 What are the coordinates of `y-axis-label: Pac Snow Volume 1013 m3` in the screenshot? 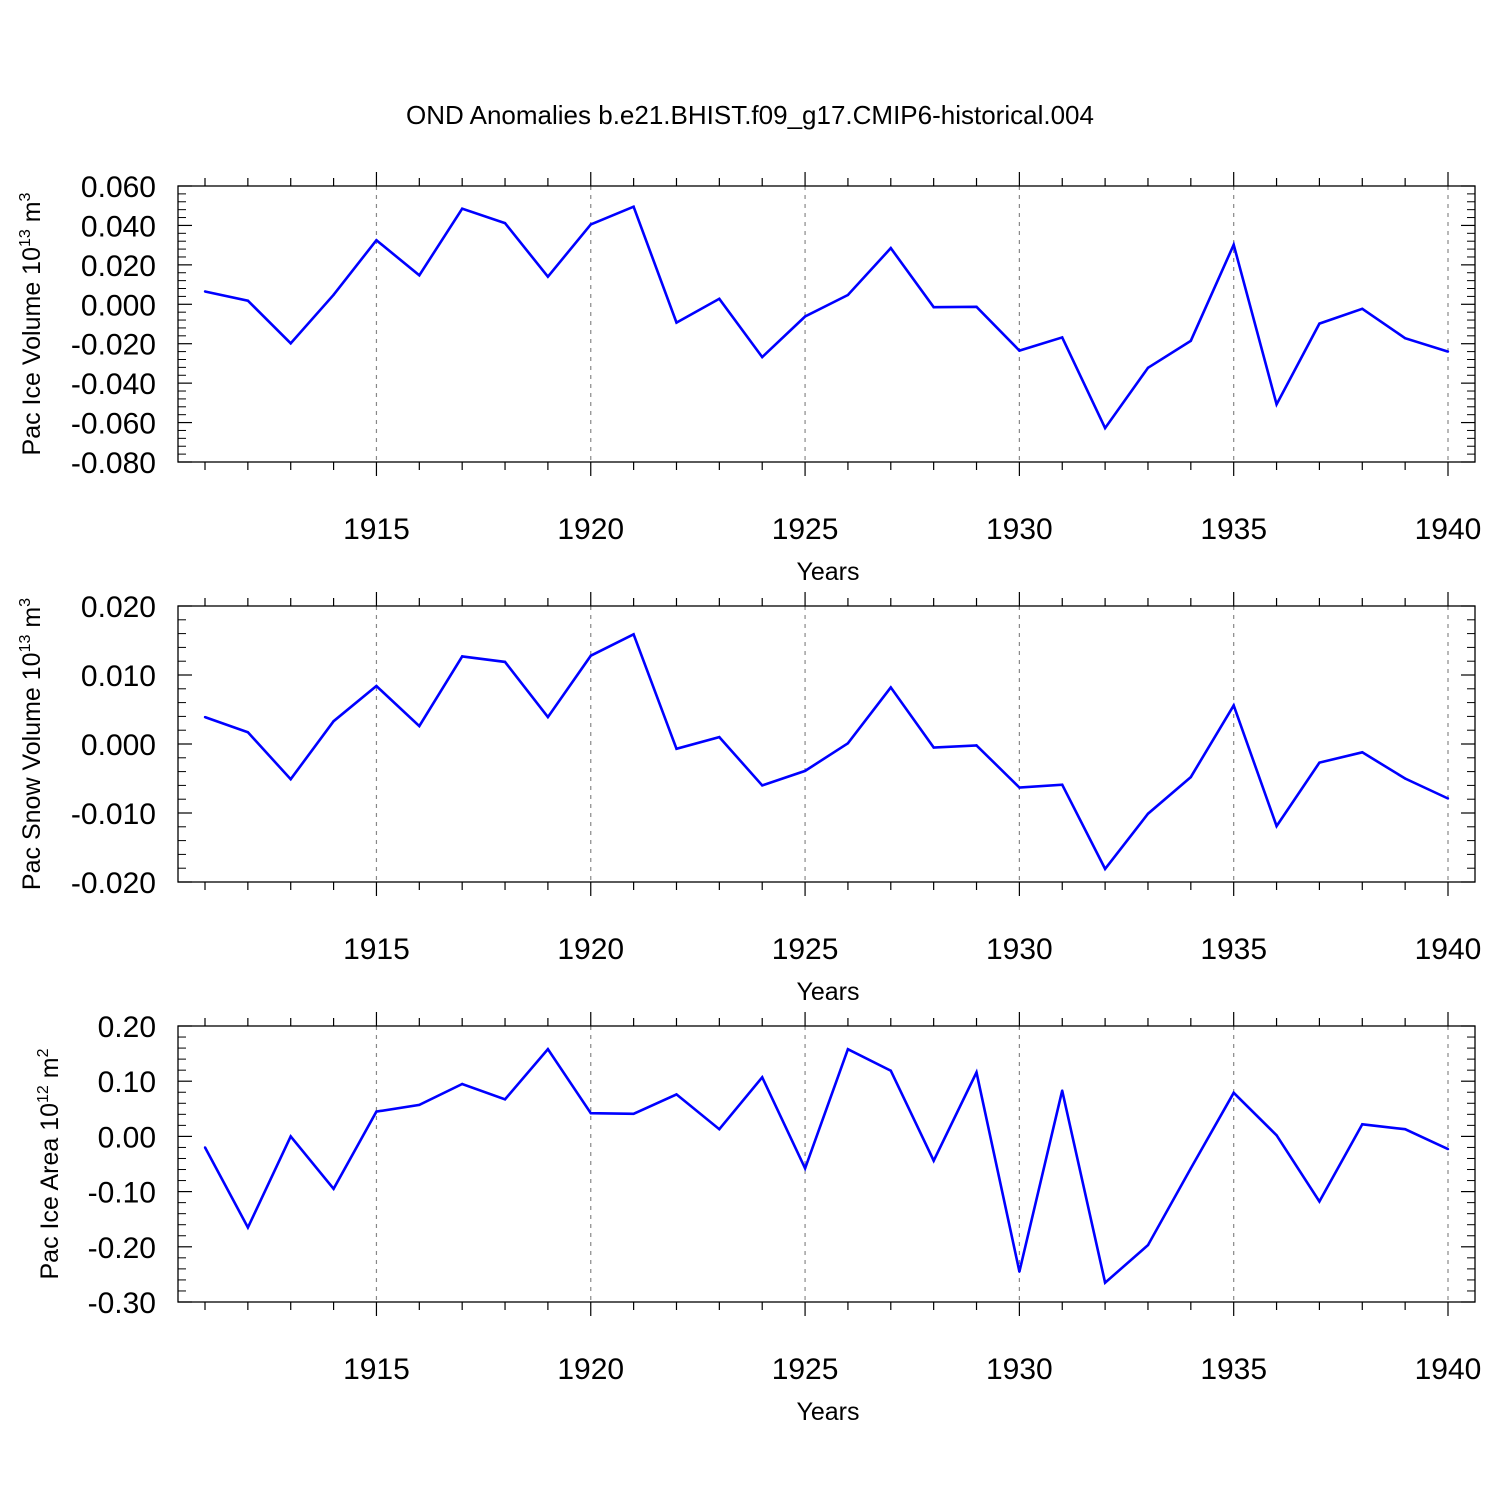 It's located at (31, 744).